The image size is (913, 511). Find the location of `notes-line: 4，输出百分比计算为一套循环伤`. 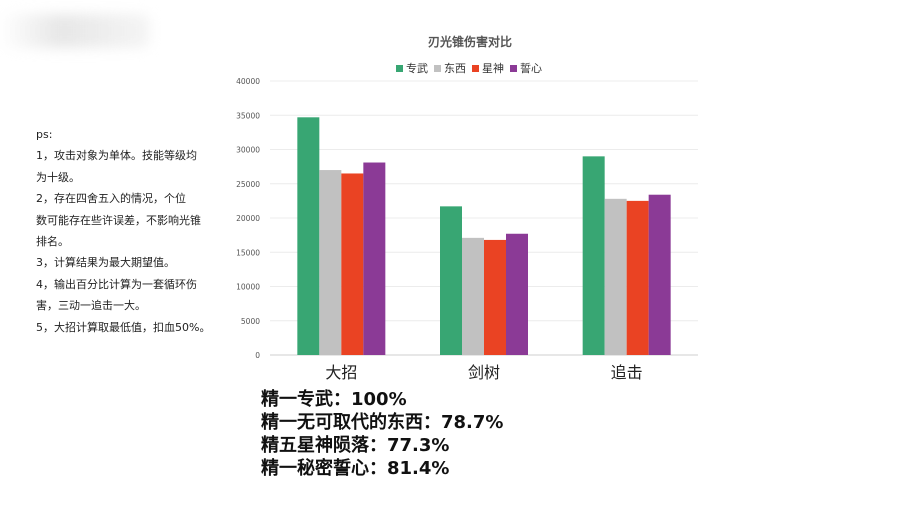

notes-line: 4，输出百分比计算为一套循环伤 is located at coordinates (116, 284).